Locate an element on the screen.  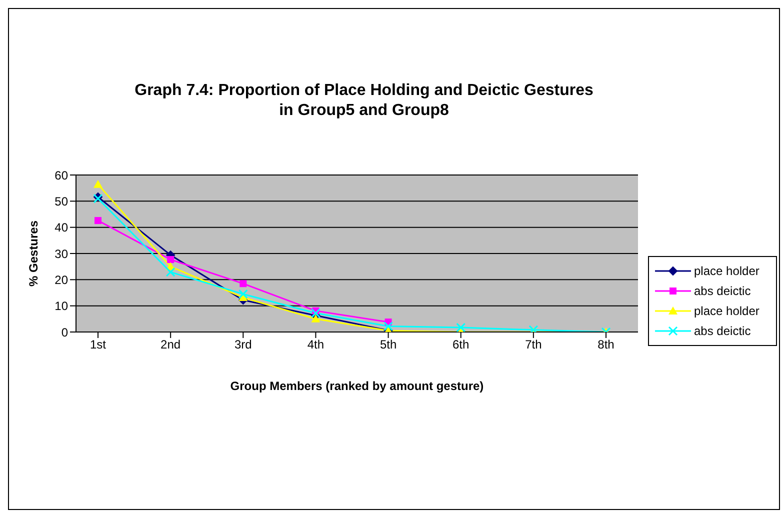
x-axis-title: Group Members (ranked by amount gesture) is located at coordinates (357, 386).